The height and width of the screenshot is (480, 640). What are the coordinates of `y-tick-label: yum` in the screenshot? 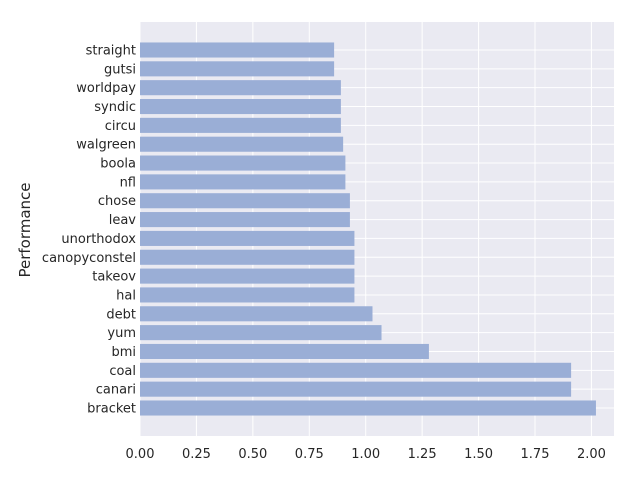 It's located at (121, 333).